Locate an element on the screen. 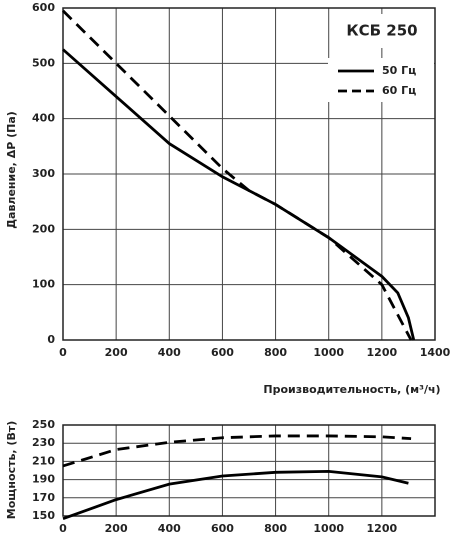  x-tick-label: 1400 is located at coordinates (435, 352).